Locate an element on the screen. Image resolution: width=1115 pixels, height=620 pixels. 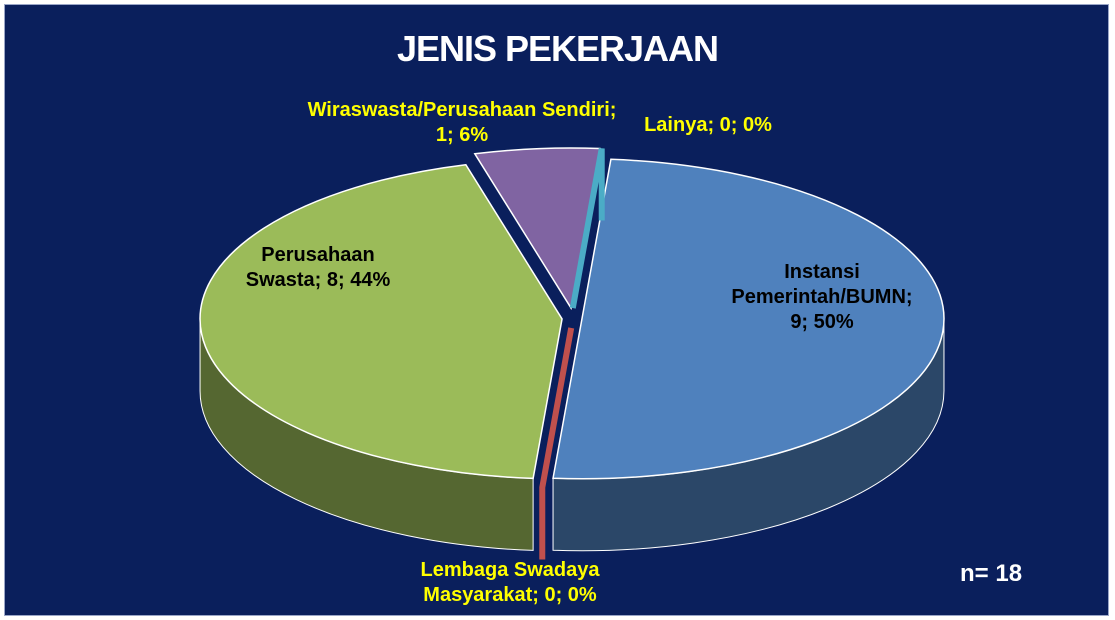
sample-size-note: n= 18 is located at coordinates (991, 573).